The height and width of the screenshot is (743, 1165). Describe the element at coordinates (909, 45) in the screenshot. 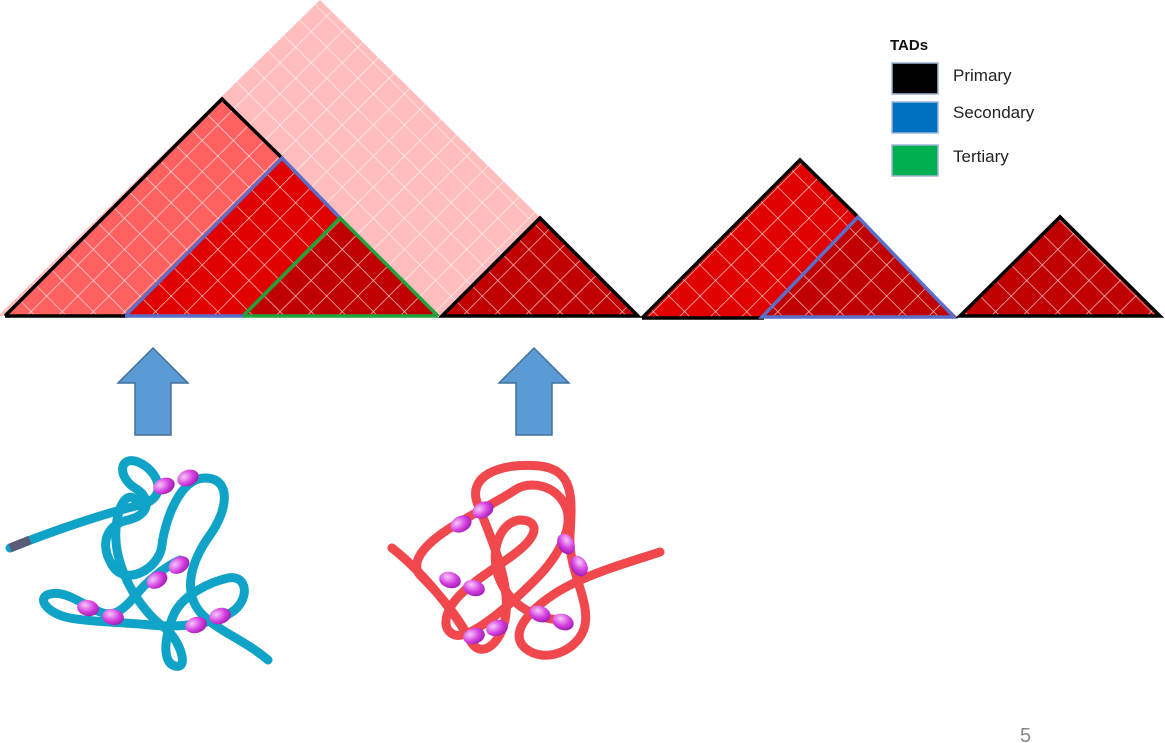

I see `legend-title: TADs` at that location.